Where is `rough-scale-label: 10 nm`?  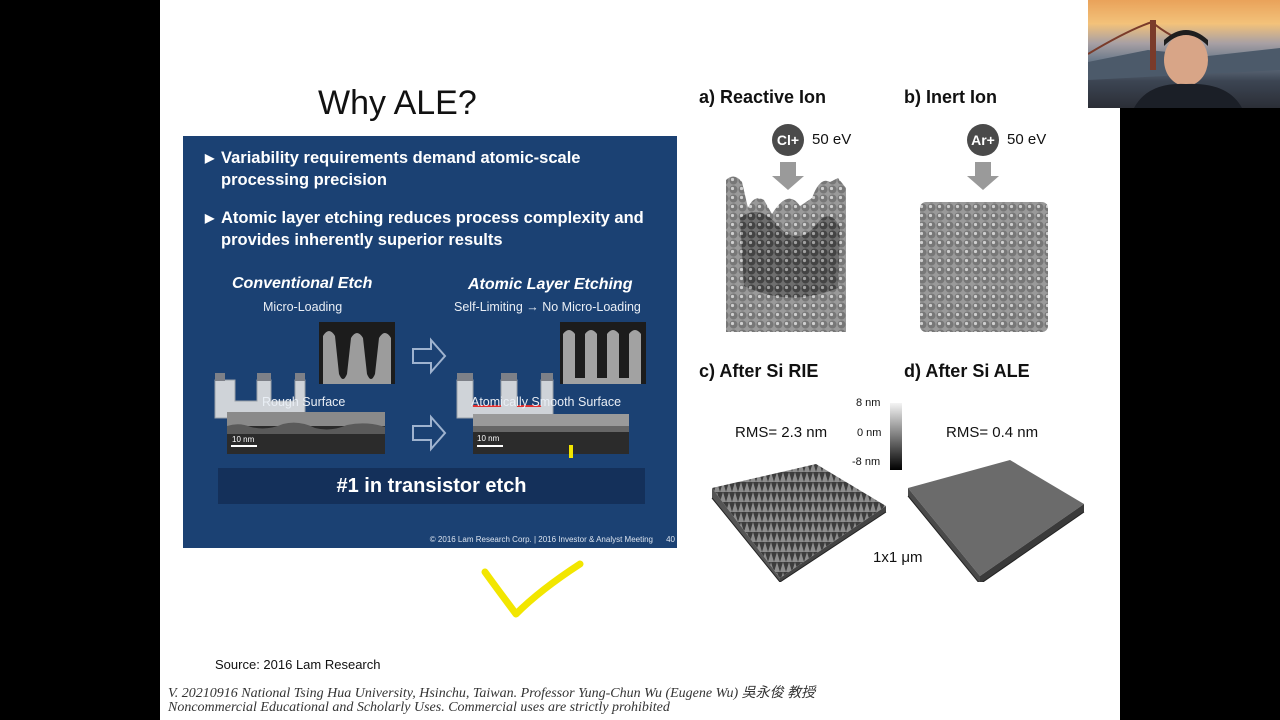
rough-scale-label: 10 nm is located at coordinates (243, 439).